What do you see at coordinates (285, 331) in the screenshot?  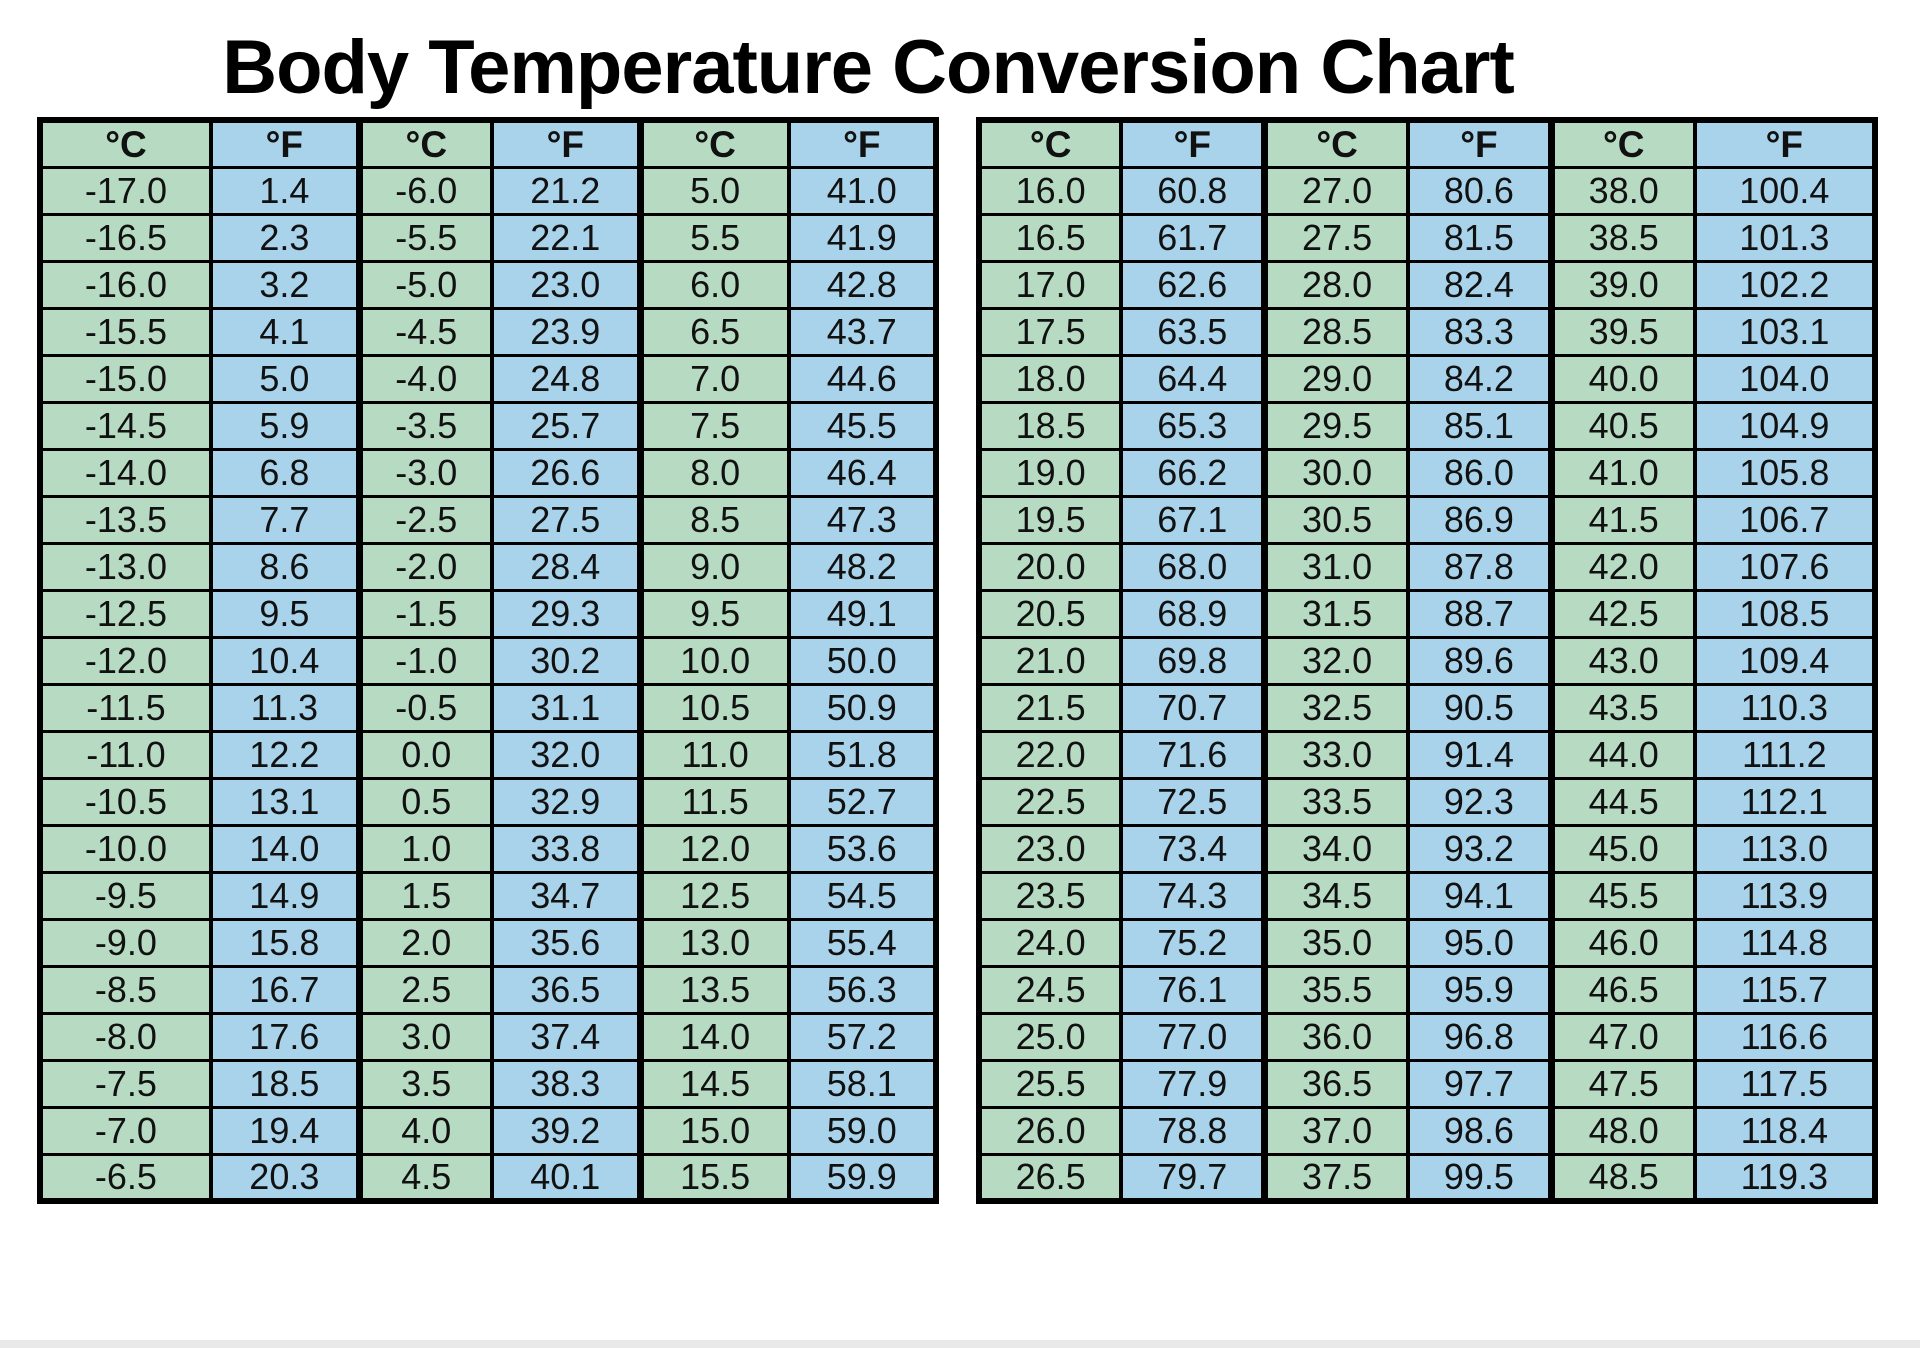 I see `fahrenheit-value-cell: 4.1` at bounding box center [285, 331].